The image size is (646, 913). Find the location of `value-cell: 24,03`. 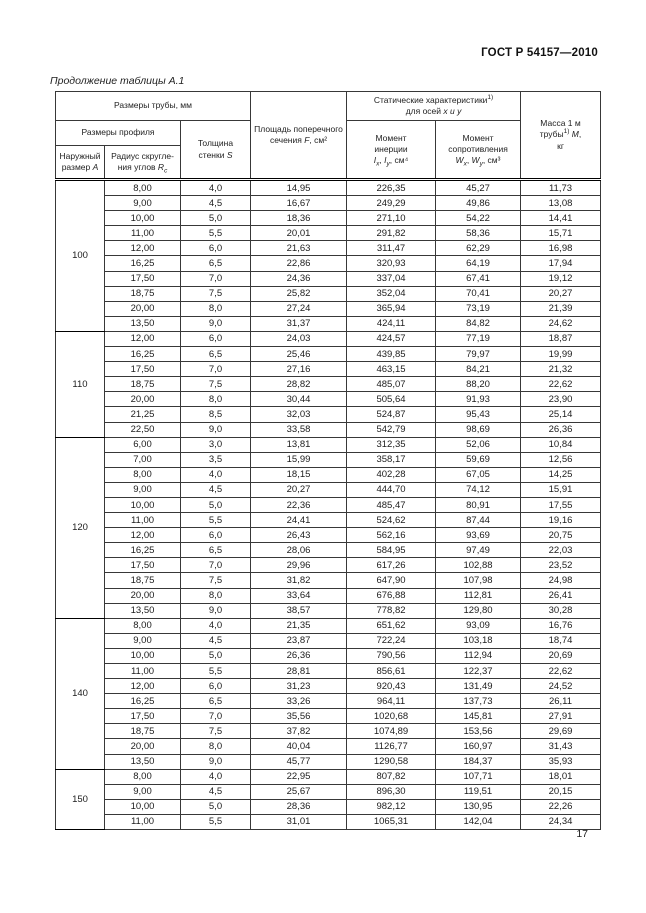

value-cell: 24,03 is located at coordinates (299, 339).